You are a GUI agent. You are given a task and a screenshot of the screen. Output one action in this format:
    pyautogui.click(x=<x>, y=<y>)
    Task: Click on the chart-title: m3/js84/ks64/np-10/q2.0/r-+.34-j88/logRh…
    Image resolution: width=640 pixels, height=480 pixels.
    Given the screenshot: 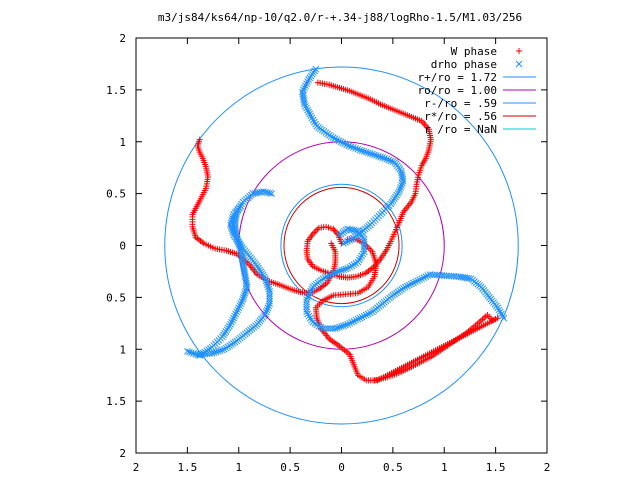 What is the action you would take?
    pyautogui.click(x=340, y=17)
    